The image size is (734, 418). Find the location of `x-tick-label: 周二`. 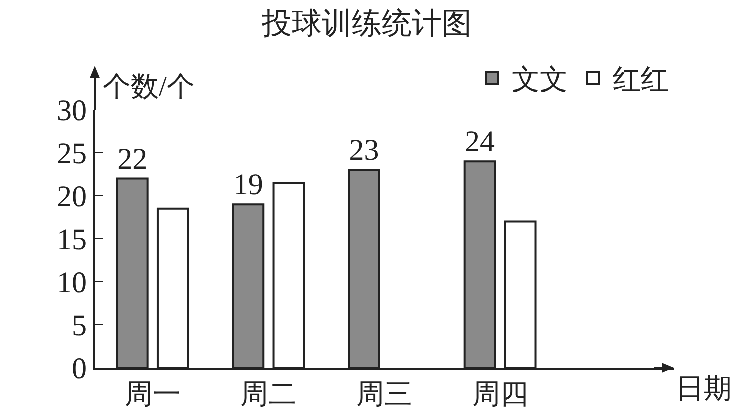

x-tick-label: 周二 is located at coordinates (268, 395).